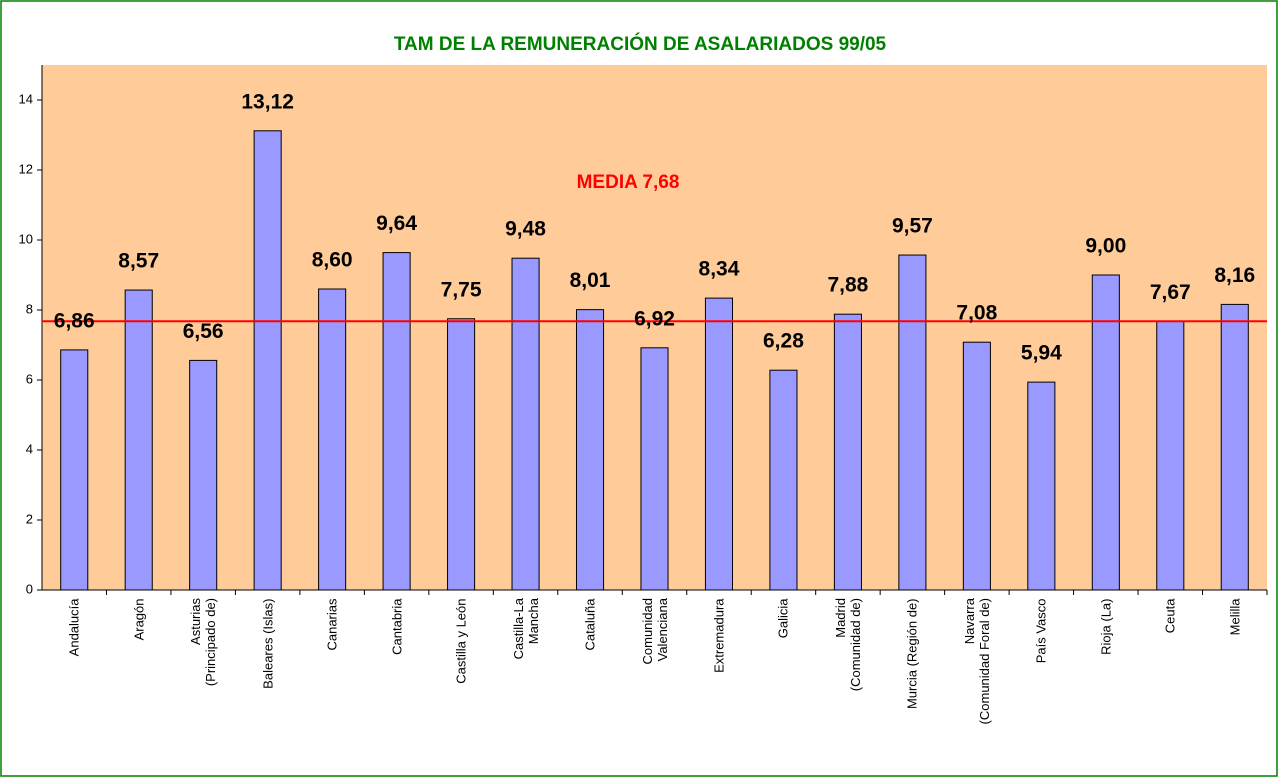 The image size is (1279, 778). I want to click on y-tick-label: 10, so click(26, 238).